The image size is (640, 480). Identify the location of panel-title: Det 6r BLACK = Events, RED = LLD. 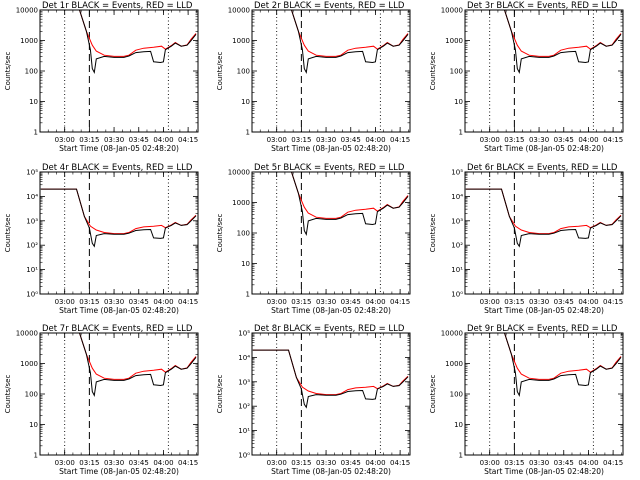
(542, 168).